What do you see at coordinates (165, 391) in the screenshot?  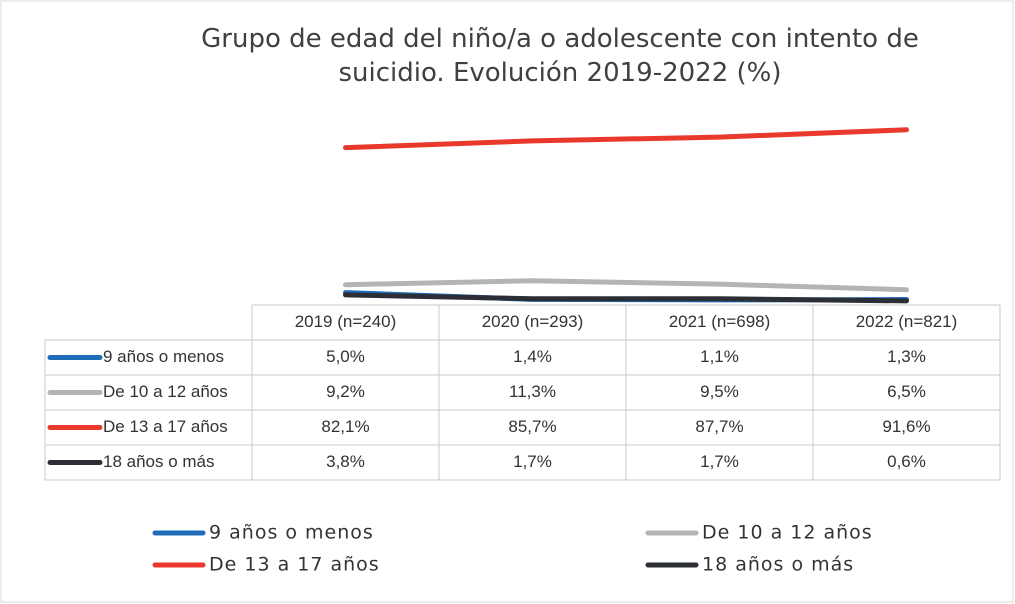 I see `row-label: De 10 a 12 años` at bounding box center [165, 391].